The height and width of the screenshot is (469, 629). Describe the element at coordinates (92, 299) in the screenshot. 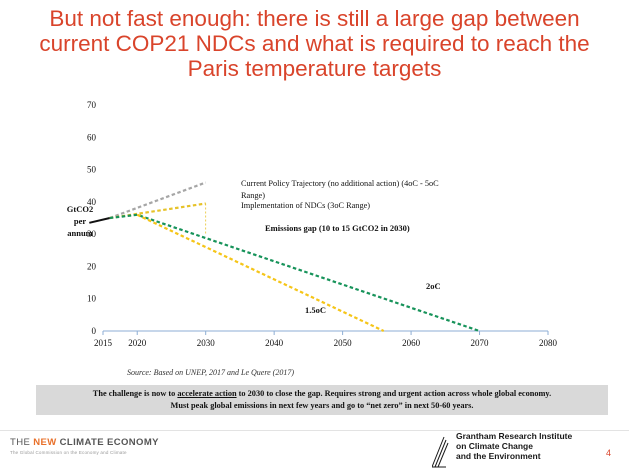

I see `y-tick-label: 10` at that location.